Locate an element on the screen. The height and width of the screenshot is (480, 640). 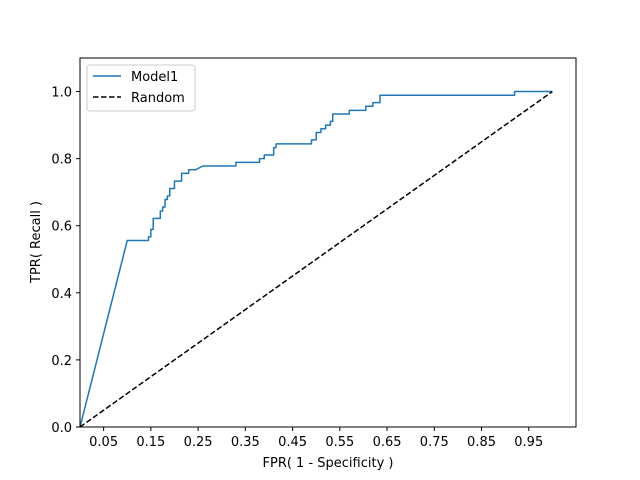
x-axis-ticks: 0.05 0.15 0.25 0.35 0.45 0.55 0.65 0.75 0.85 0.95 is located at coordinates (316, 438).